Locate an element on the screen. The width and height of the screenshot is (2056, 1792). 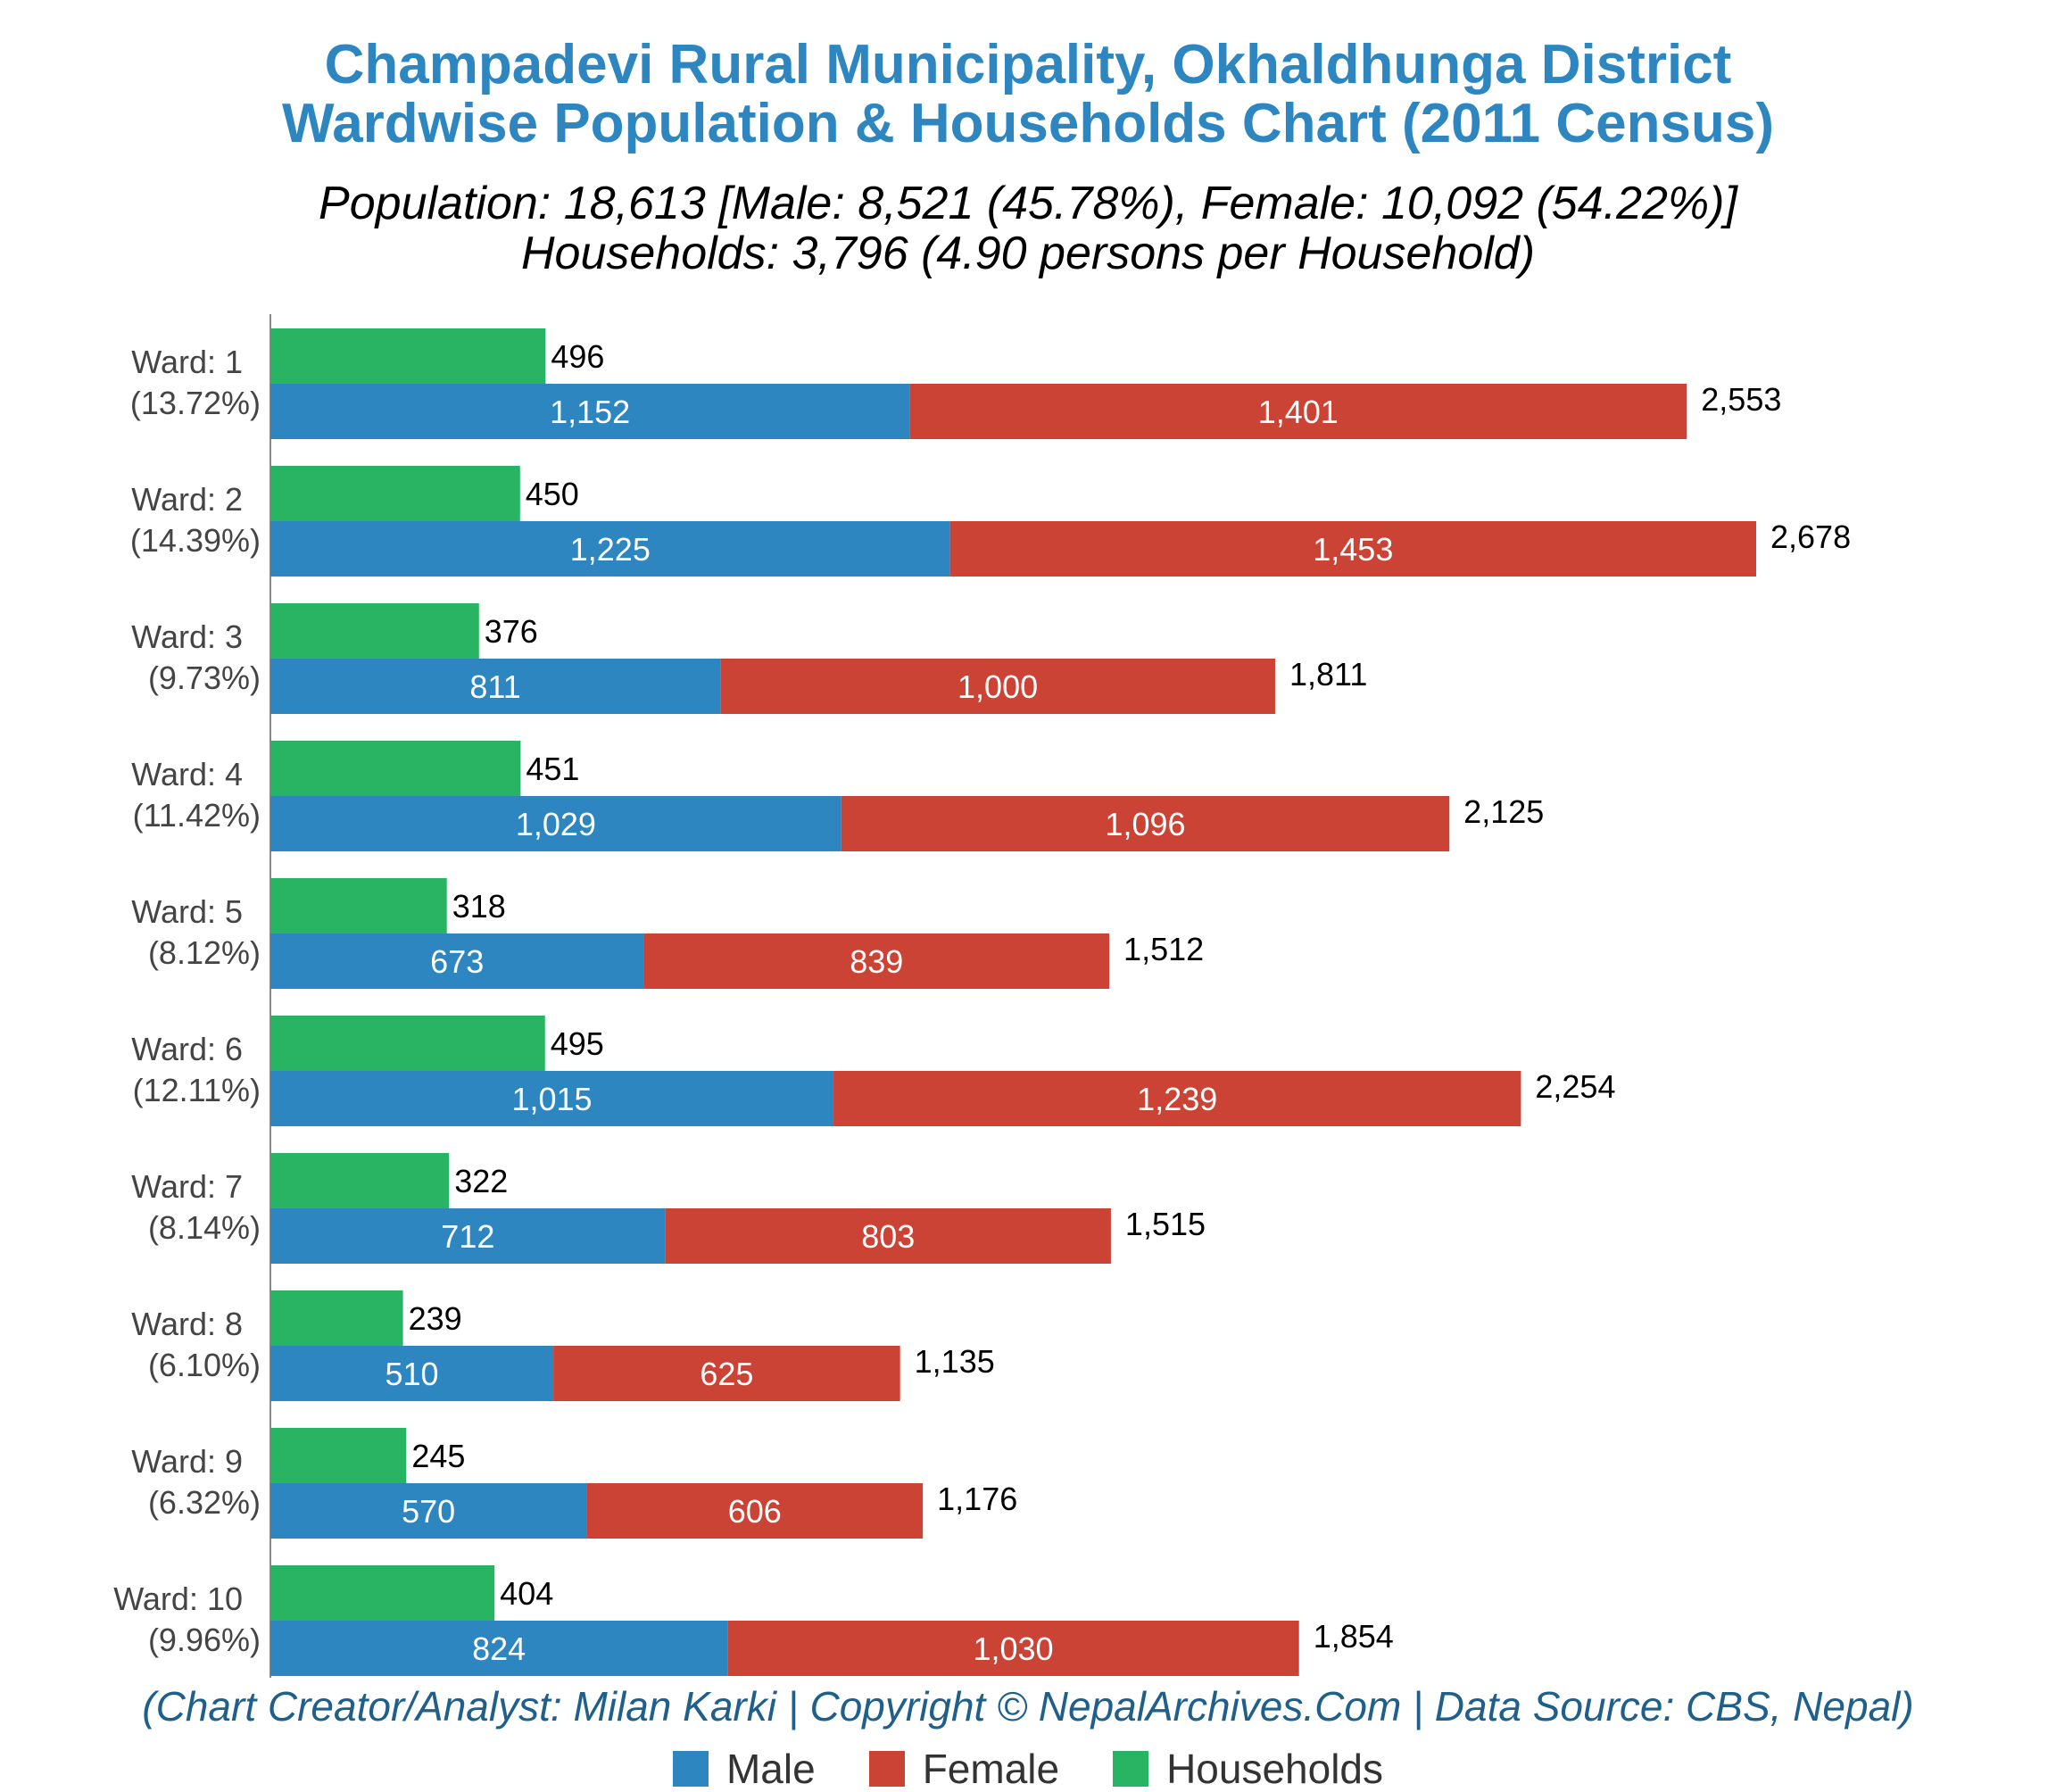
total-value-label: 2,553 is located at coordinates (1741, 399).